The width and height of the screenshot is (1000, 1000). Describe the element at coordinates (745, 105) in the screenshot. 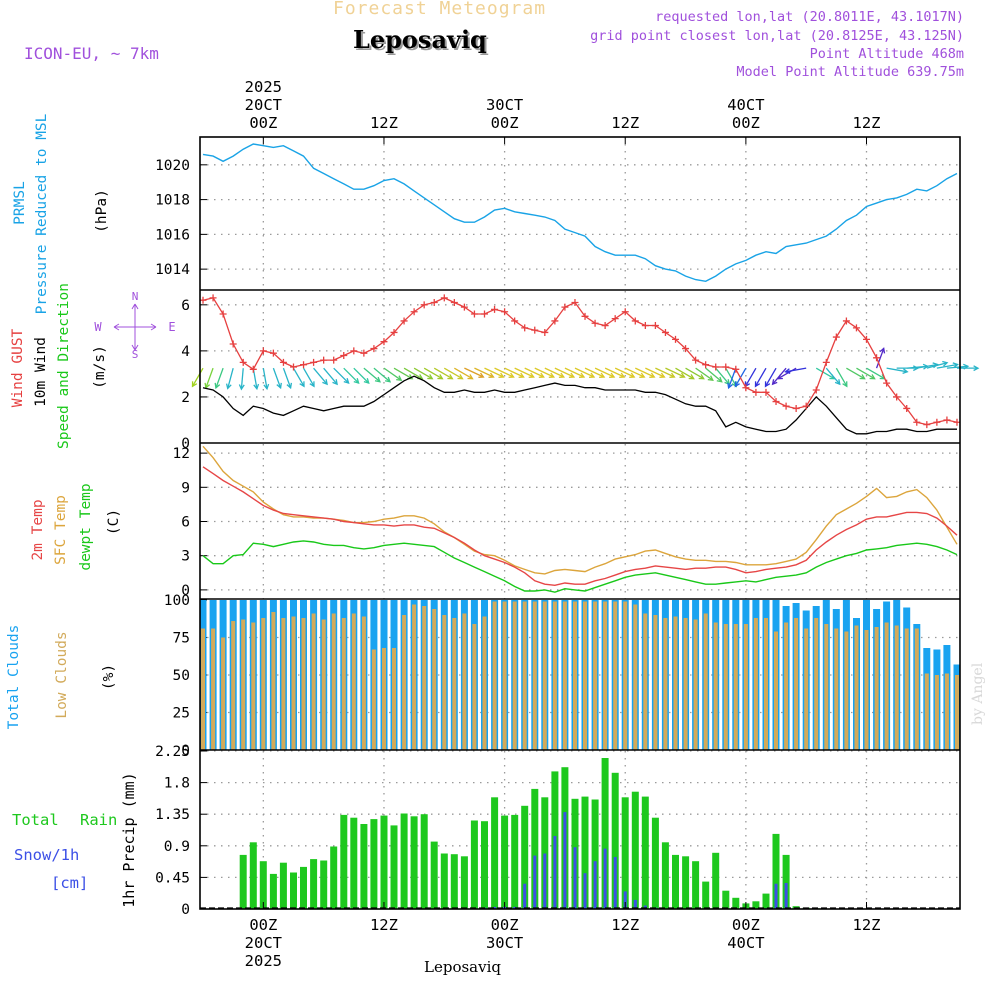

I see `time-label-top: 40CT` at that location.